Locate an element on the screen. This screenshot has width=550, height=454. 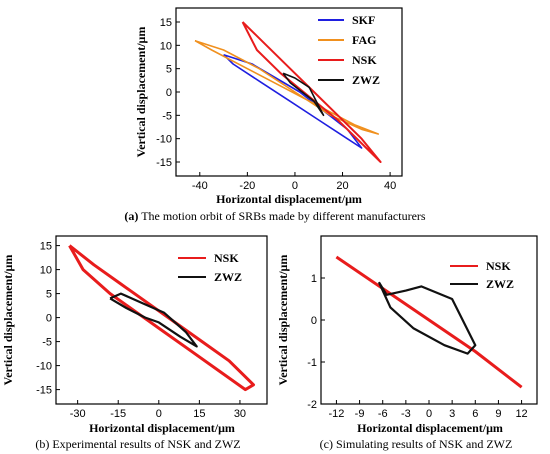
caption-b: (b) Experimental results of NSK and ZWZ is located at coordinates (137, 444).